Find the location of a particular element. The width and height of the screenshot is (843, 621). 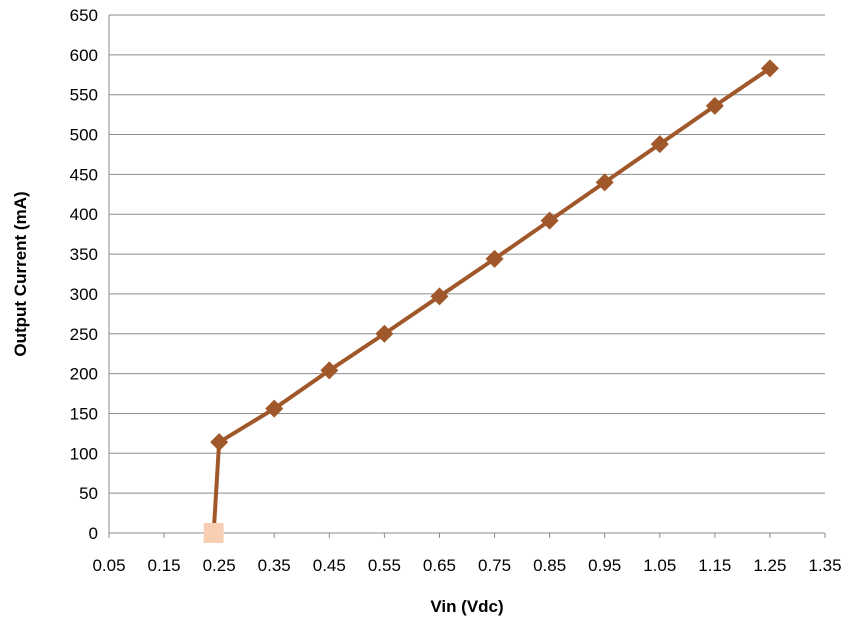

highlight-point-marker is located at coordinates (213, 533).